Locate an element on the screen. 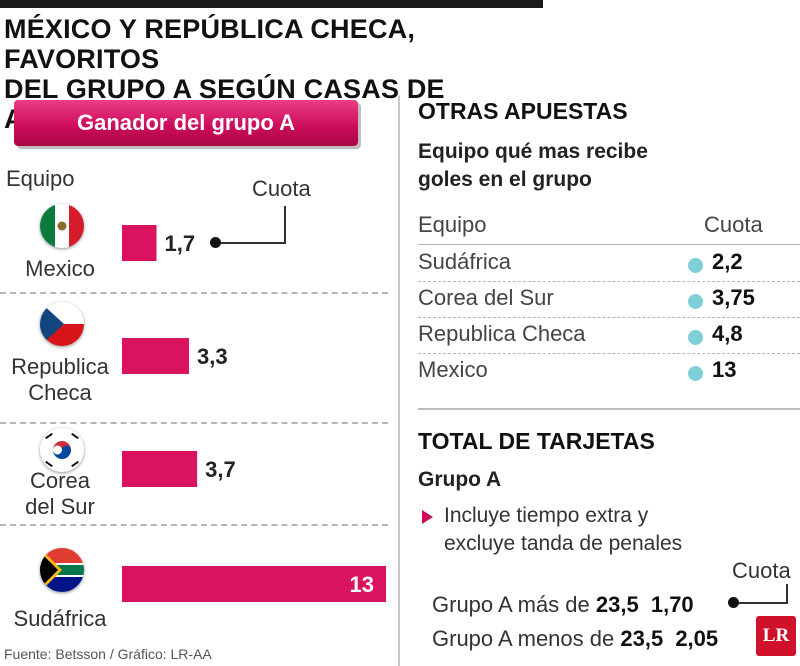 The image size is (800, 666). bet-under: Grupo A menos de 23,5 2,05 is located at coordinates (575, 639).